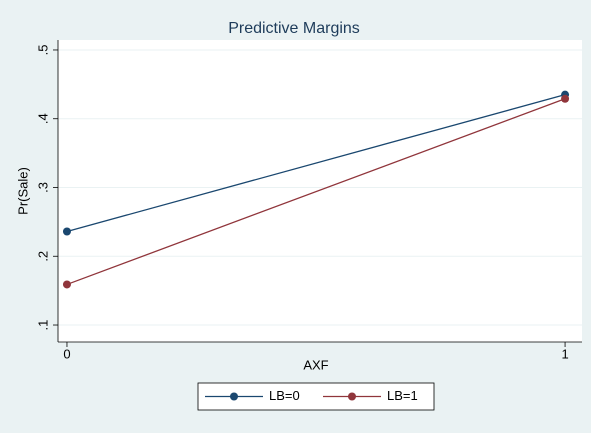 This screenshot has width=591, height=433. Describe the element at coordinates (315, 364) in the screenshot. I see `x-axis-label: AXF` at that location.